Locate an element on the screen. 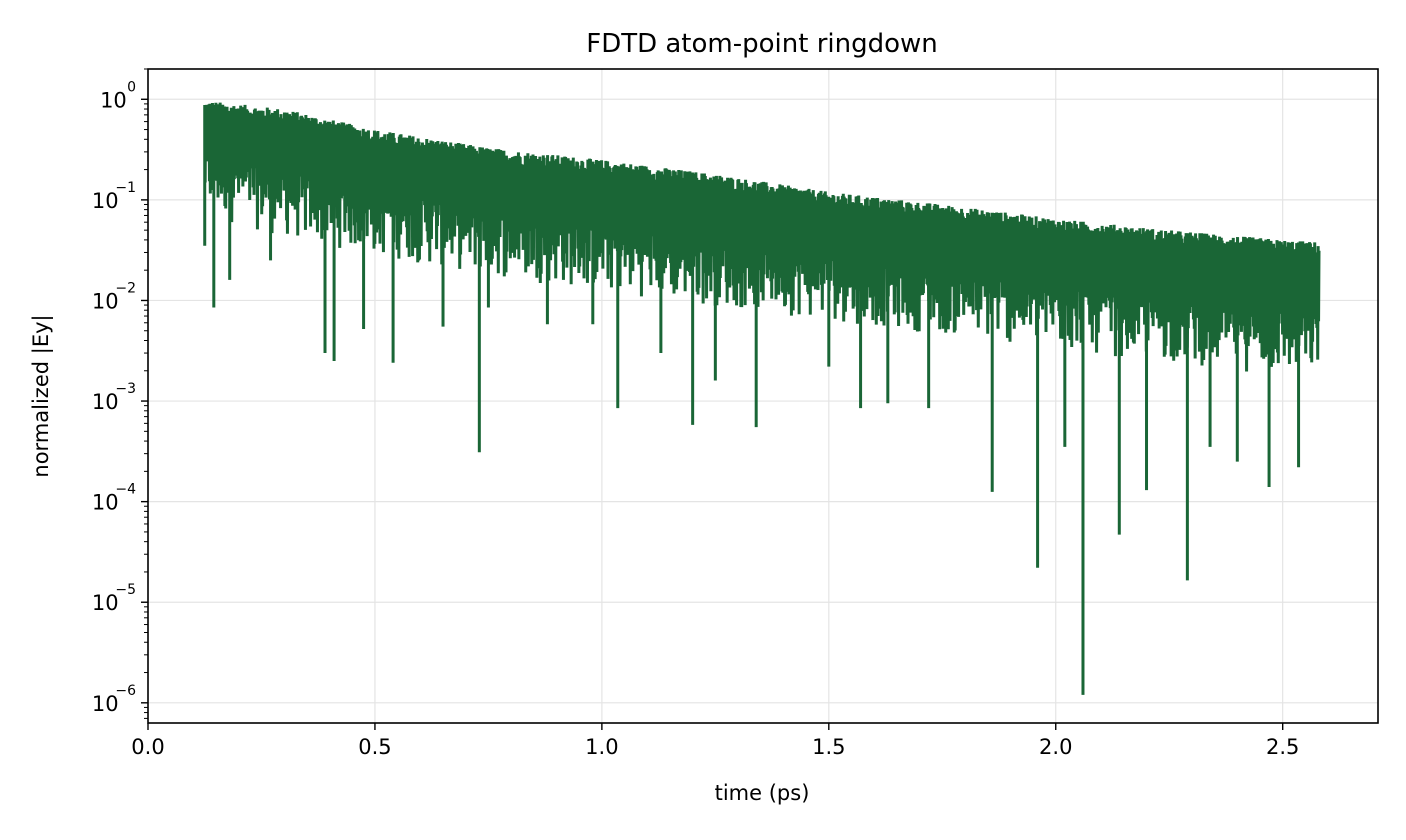 Image resolution: width=1406 pixels, height=840 pixels. y-tick-exponent: −3 is located at coordinates (125, 389).